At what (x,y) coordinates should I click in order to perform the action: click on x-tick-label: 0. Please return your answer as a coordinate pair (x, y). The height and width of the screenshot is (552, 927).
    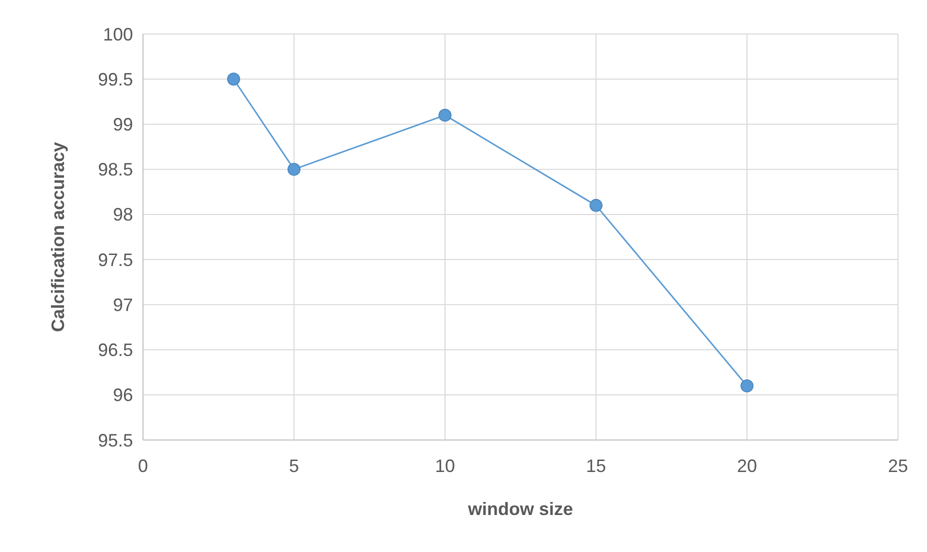
    Looking at the image, I should click on (143, 466).